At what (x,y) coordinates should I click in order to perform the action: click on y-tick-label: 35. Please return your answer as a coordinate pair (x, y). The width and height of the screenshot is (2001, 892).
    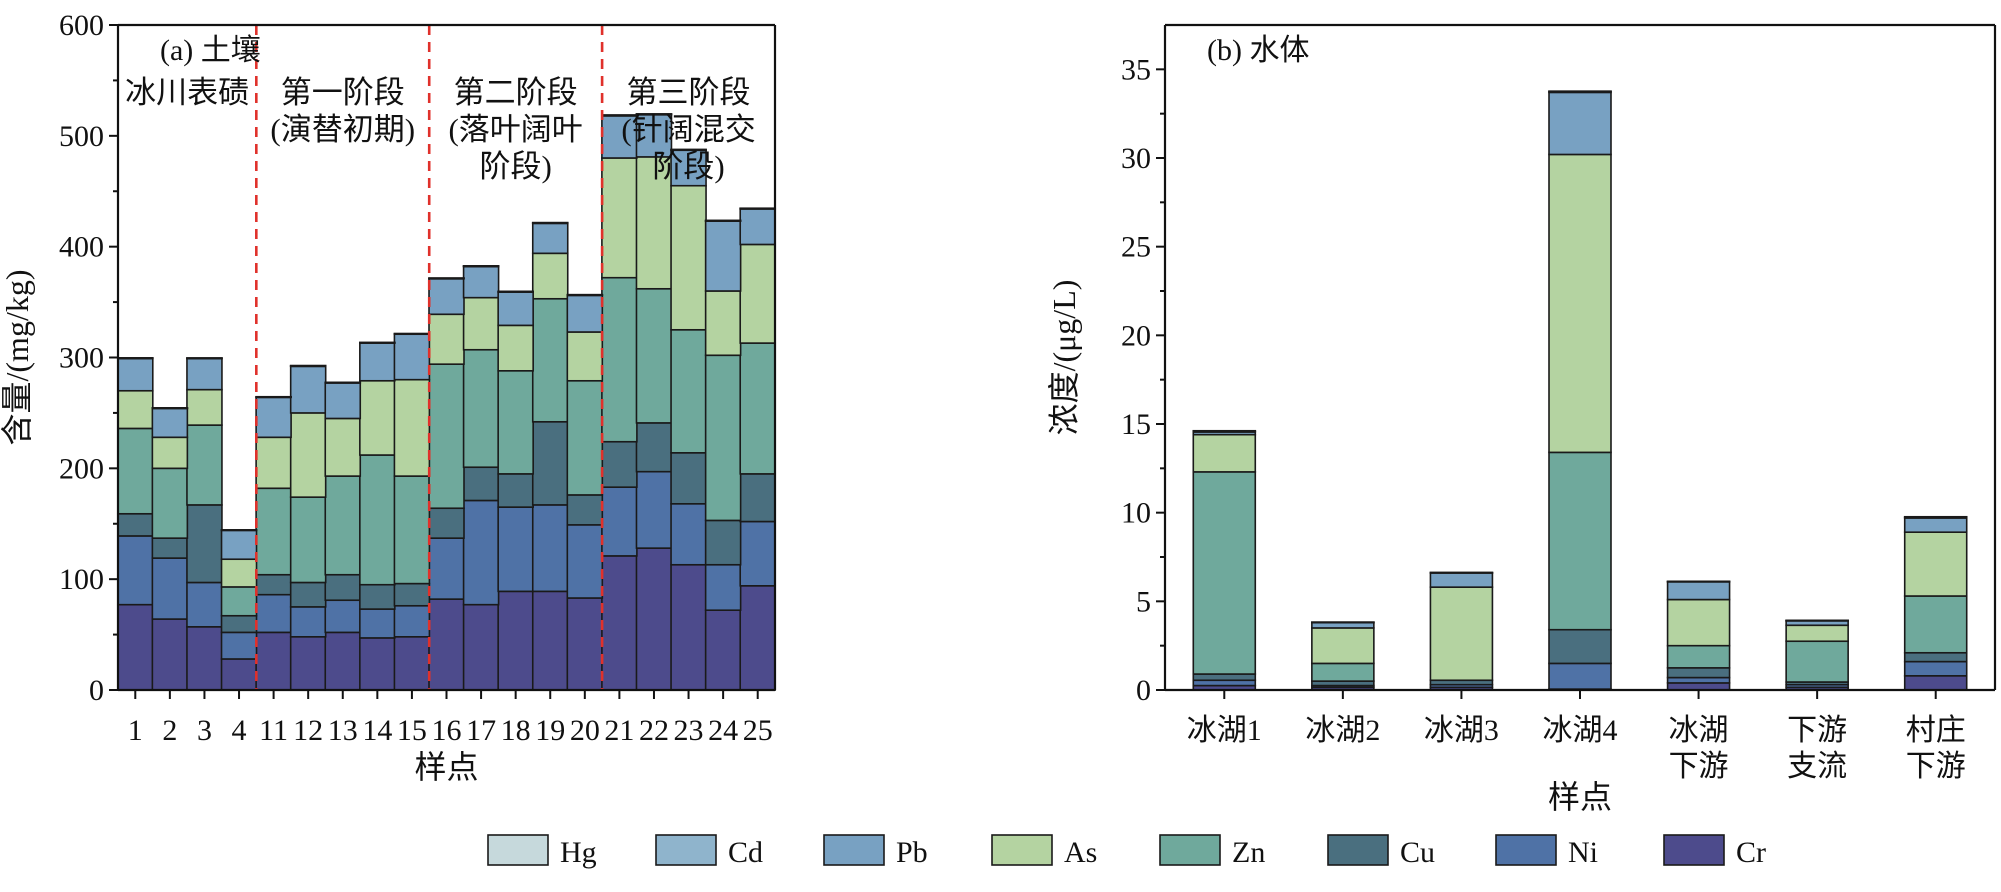
    Looking at the image, I should click on (1136, 69).